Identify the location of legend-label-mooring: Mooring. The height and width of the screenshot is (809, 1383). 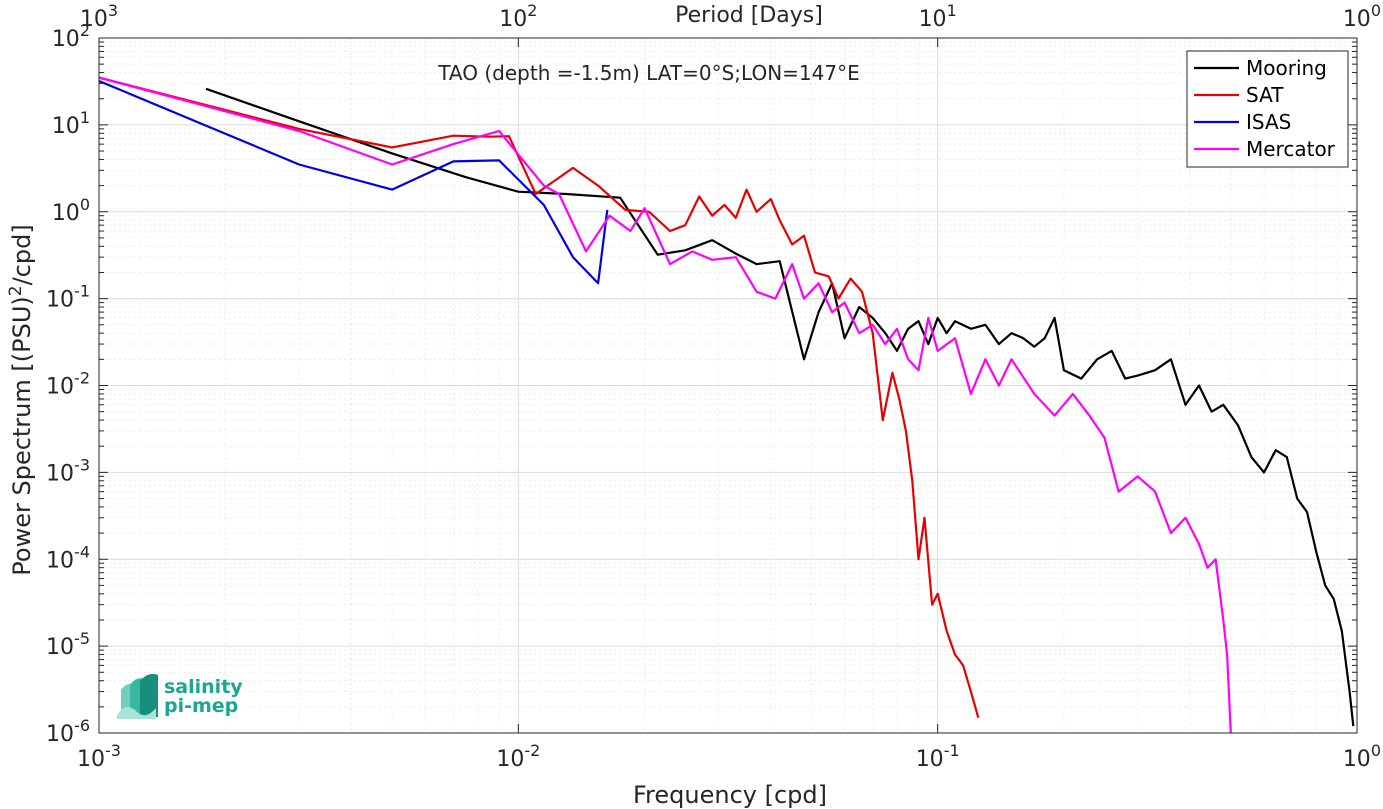
(1286, 68).